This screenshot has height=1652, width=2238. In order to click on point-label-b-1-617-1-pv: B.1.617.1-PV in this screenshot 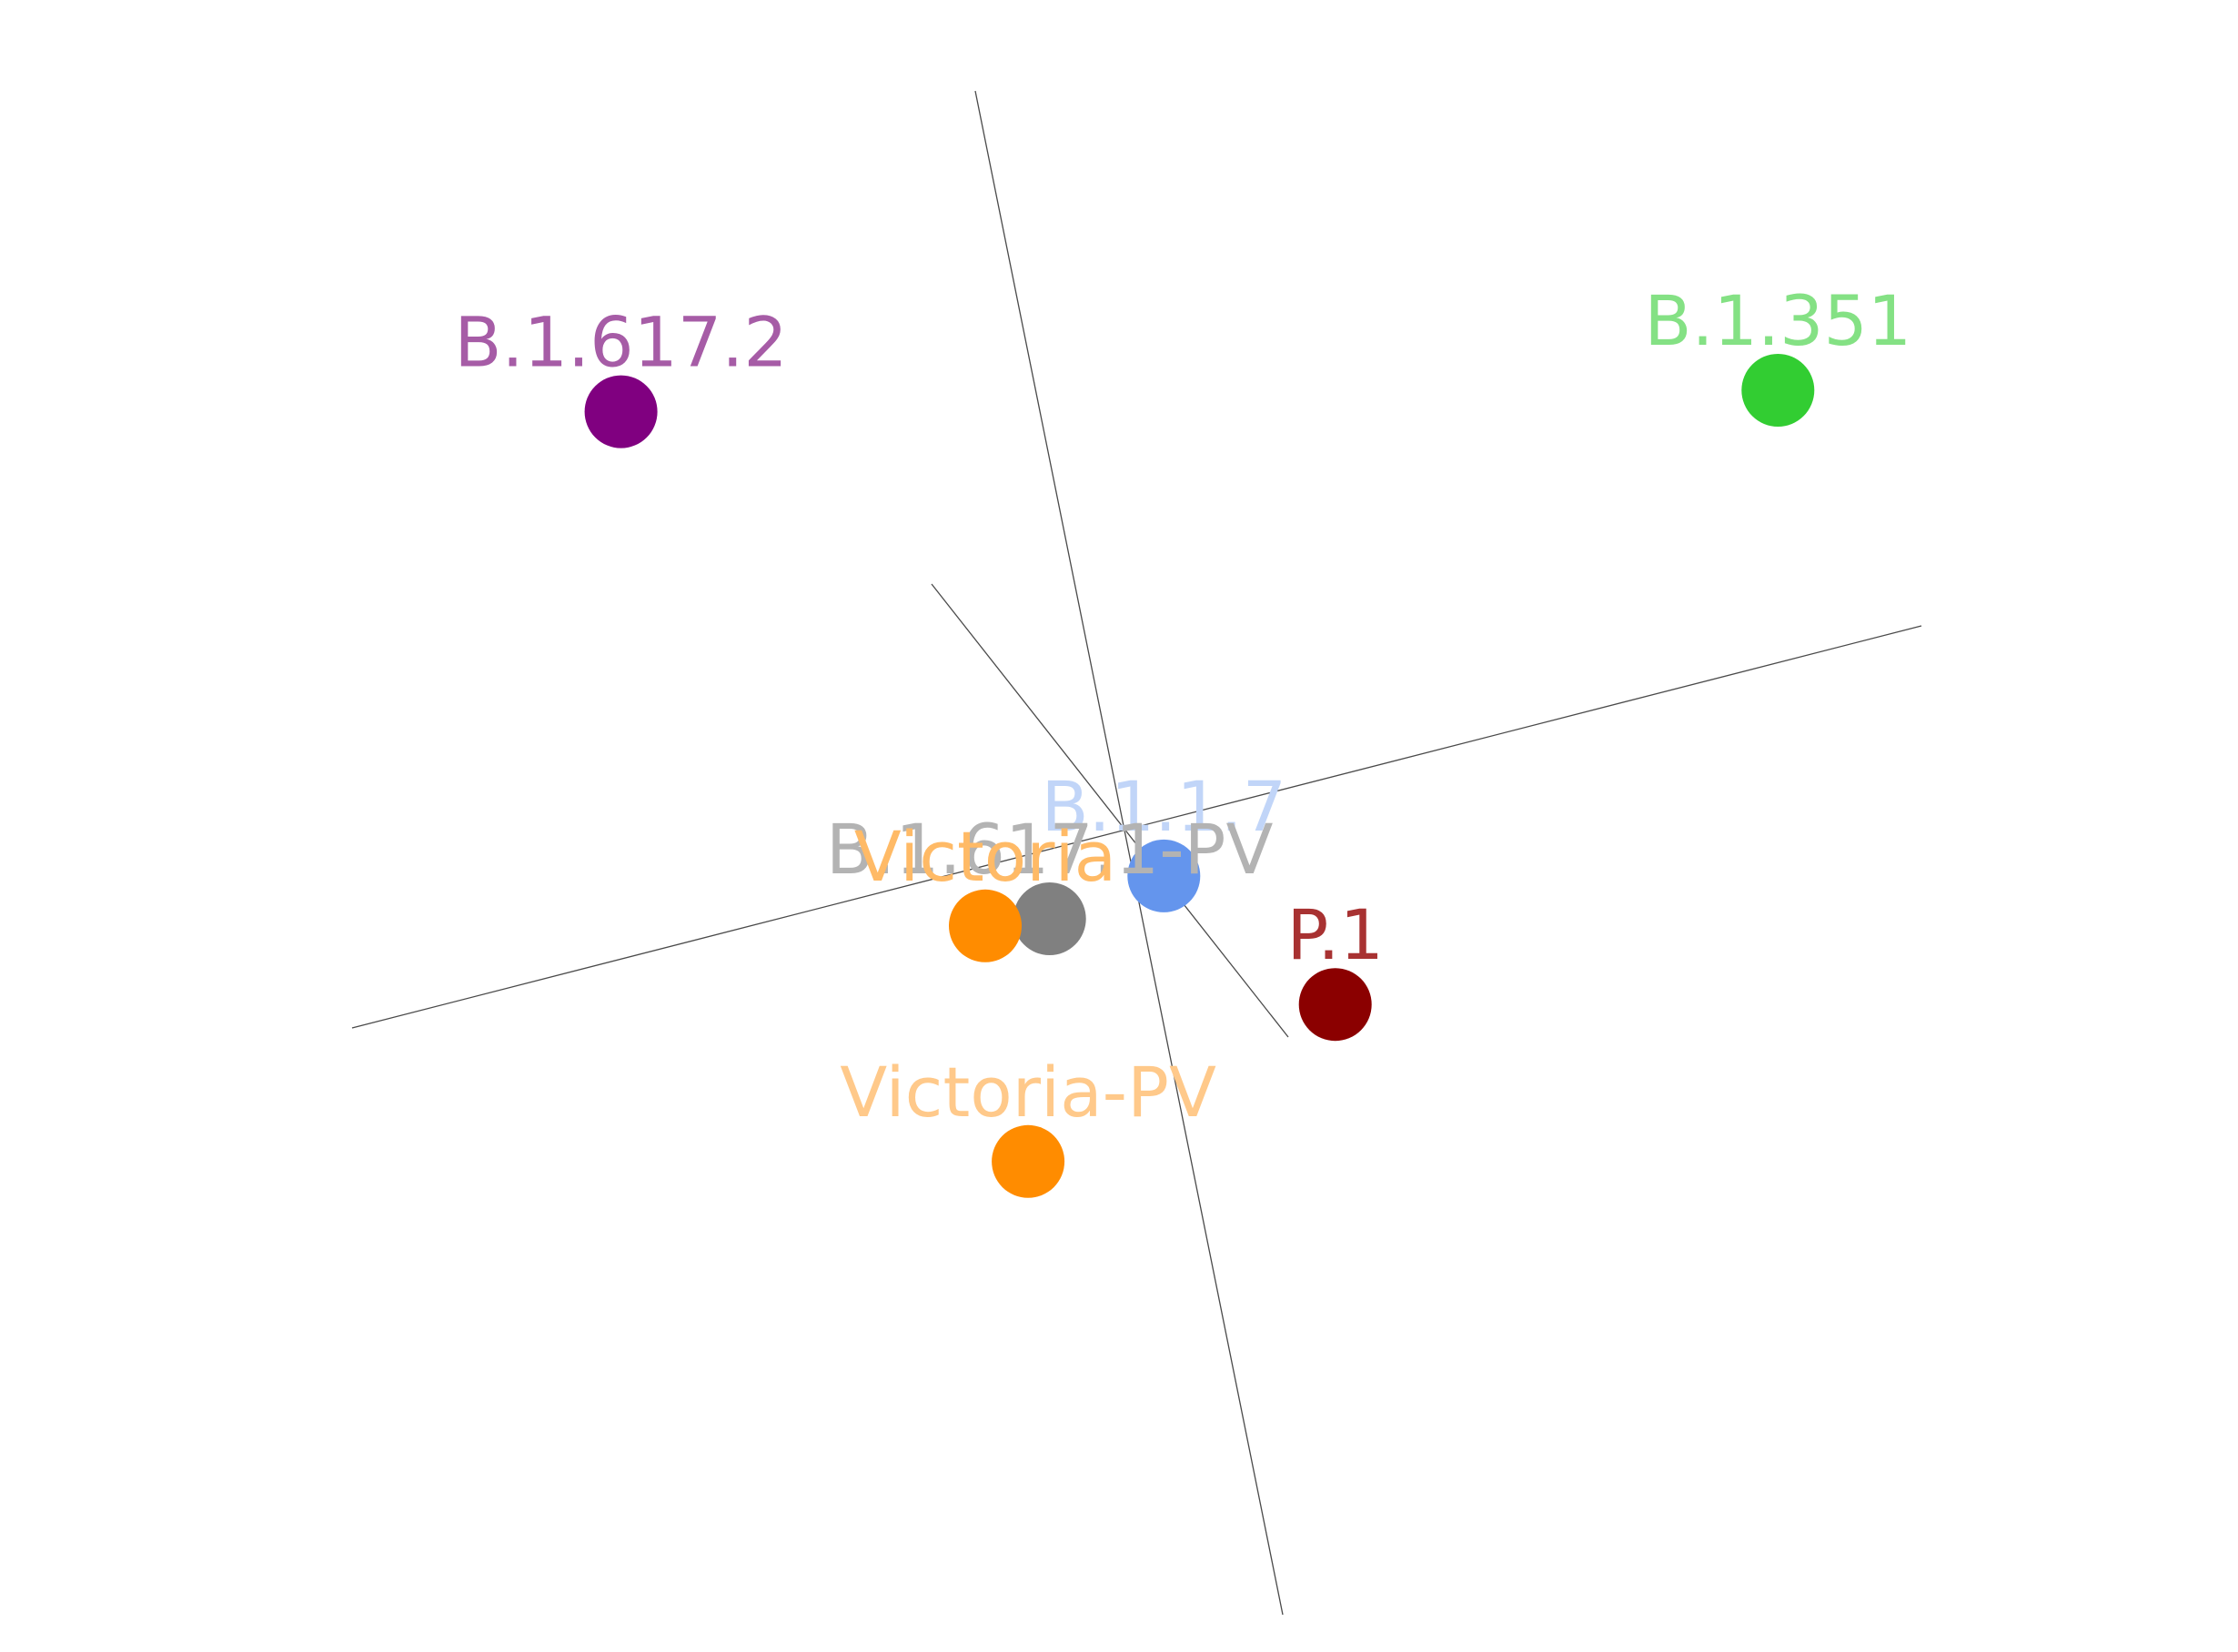, I will do `click(1050, 849)`.